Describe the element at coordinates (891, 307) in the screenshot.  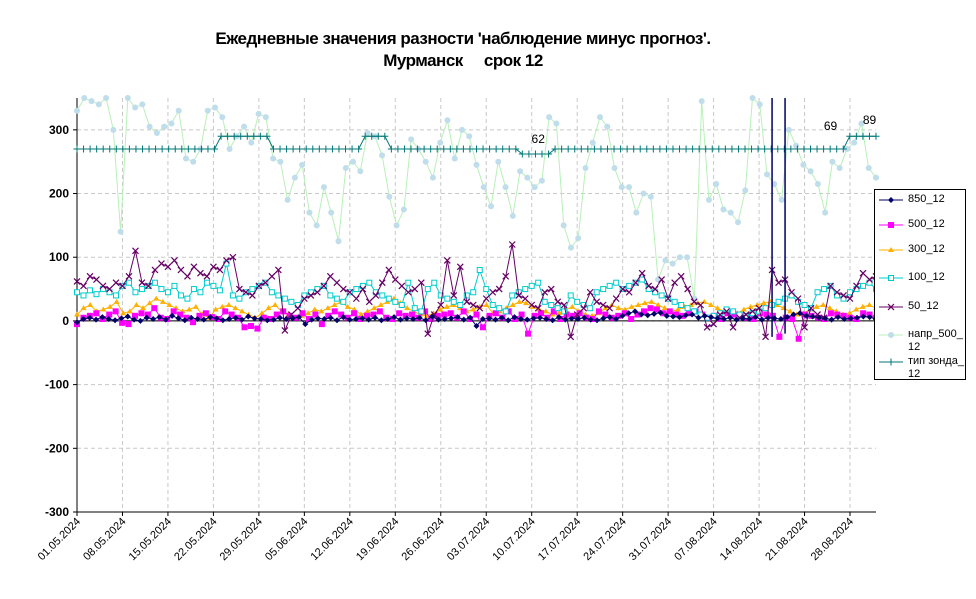
I see `legend-symbol` at that location.